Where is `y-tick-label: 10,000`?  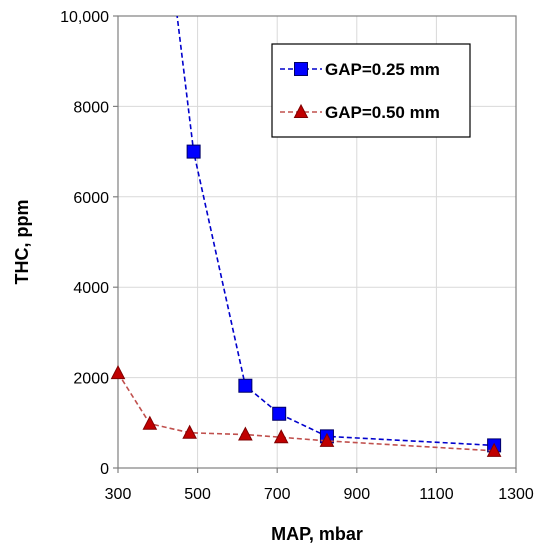
y-tick-label: 10,000 is located at coordinates (84, 17).